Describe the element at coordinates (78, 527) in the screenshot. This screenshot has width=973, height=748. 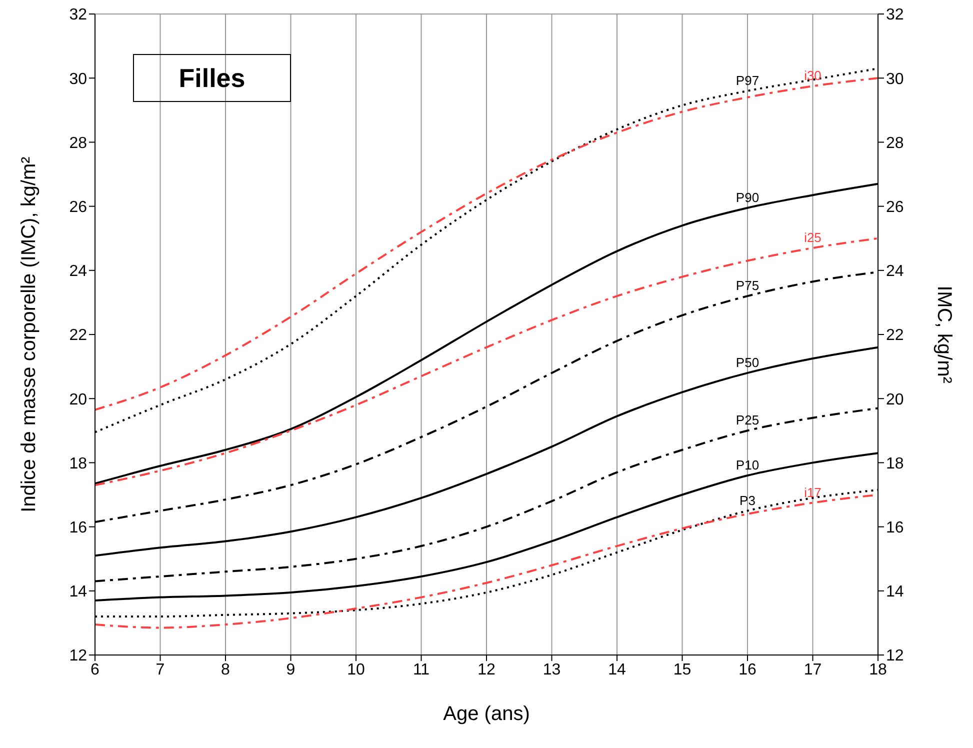
I see `y-tick-label: 16` at that location.